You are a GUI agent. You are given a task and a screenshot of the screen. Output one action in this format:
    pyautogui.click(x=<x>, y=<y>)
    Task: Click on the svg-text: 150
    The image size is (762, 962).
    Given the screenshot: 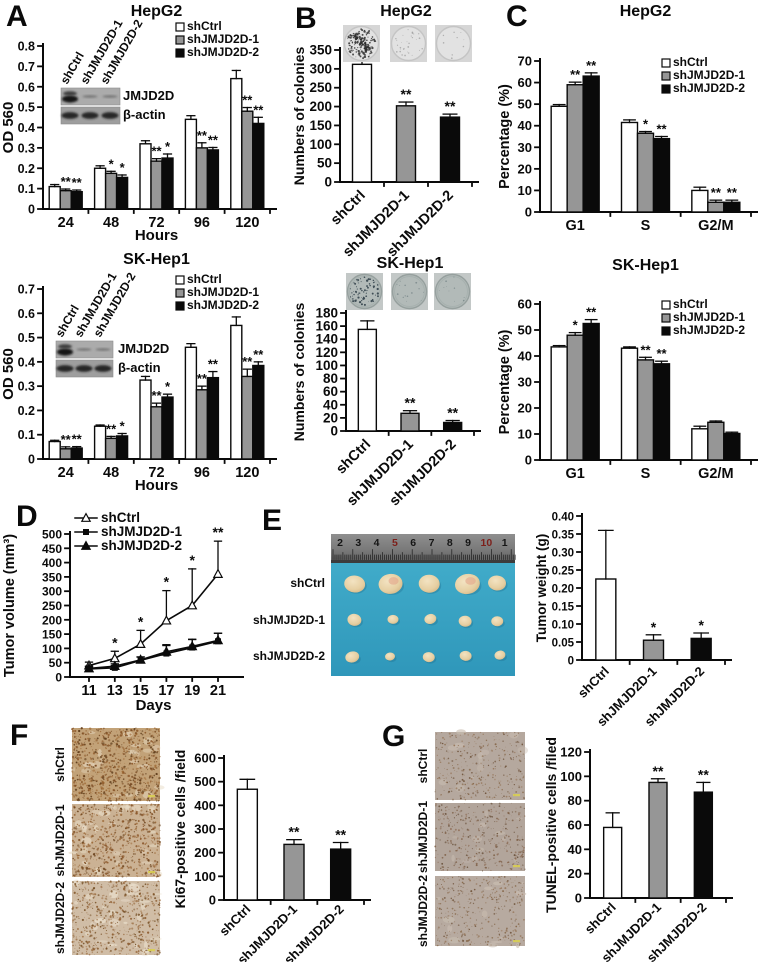 What is the action you would take?
    pyautogui.click(x=320, y=125)
    